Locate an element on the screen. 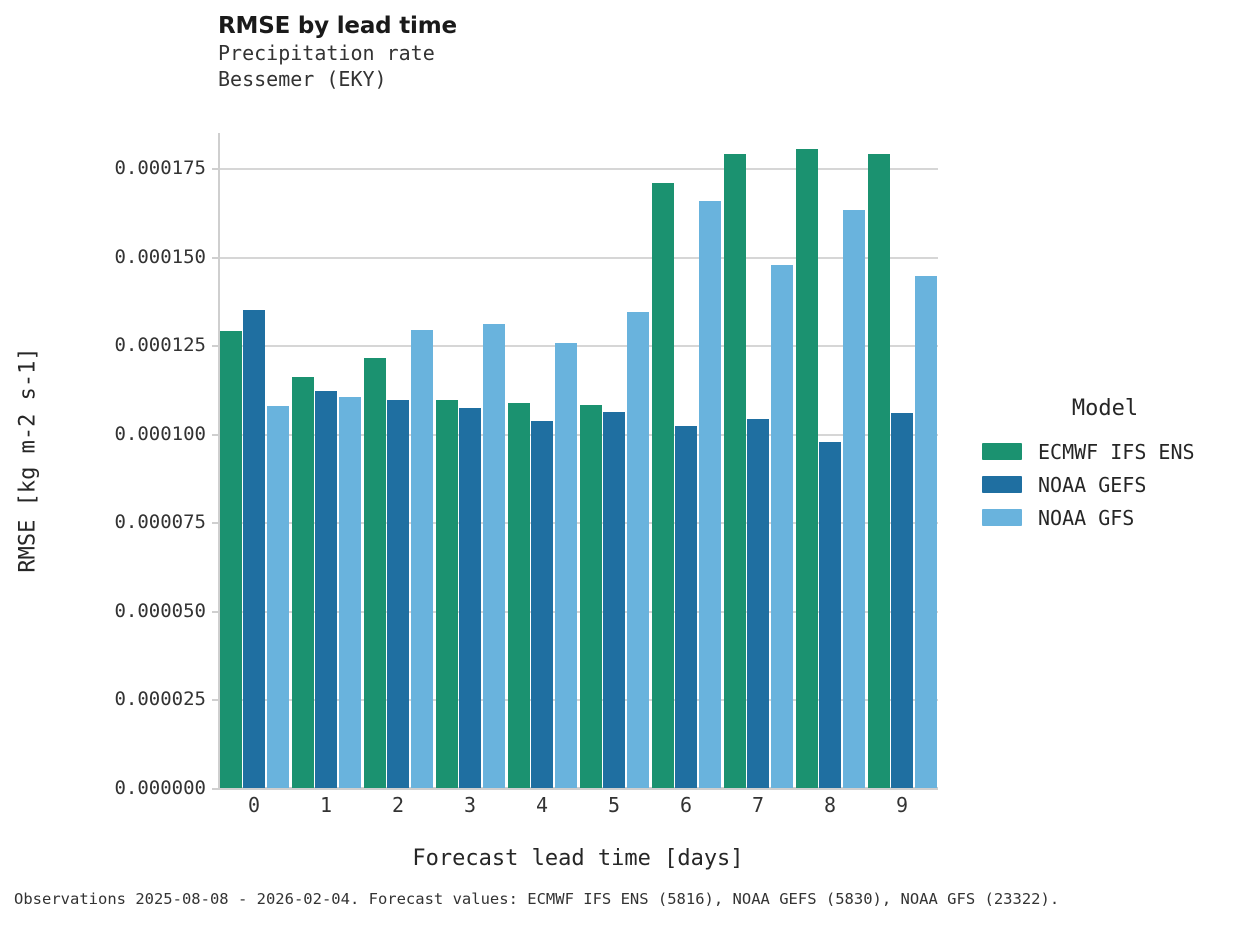  y-tick-label: 0.000075 is located at coordinates (160, 522).